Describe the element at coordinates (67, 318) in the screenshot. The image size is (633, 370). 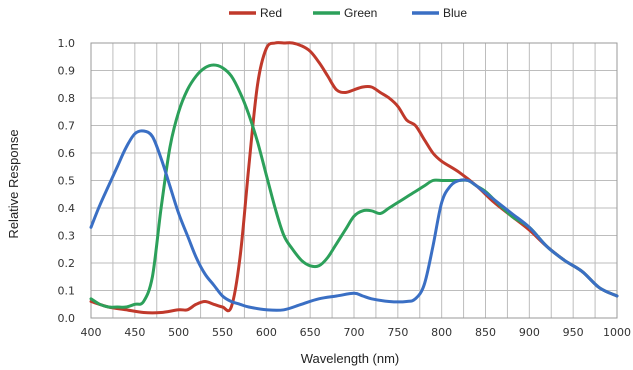
I see `y-tick-label: 0.0` at that location.